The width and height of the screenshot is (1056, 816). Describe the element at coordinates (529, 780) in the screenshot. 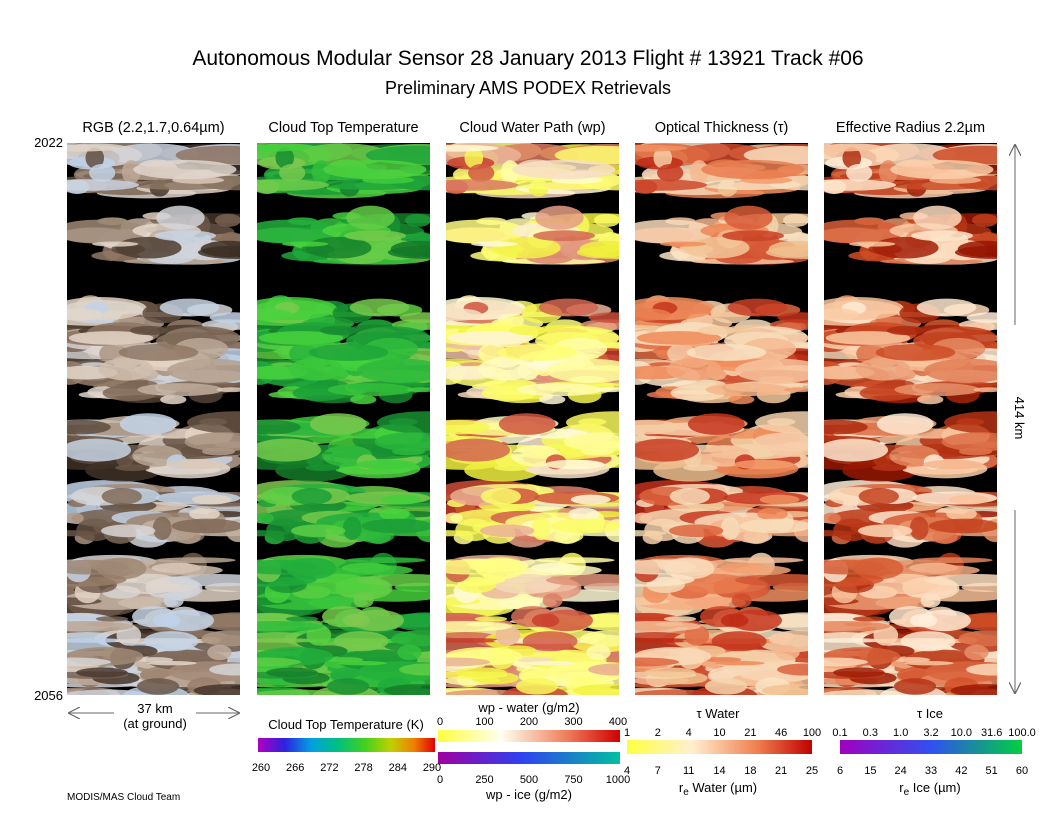

I see `colorbar-tick-label: 500` at that location.